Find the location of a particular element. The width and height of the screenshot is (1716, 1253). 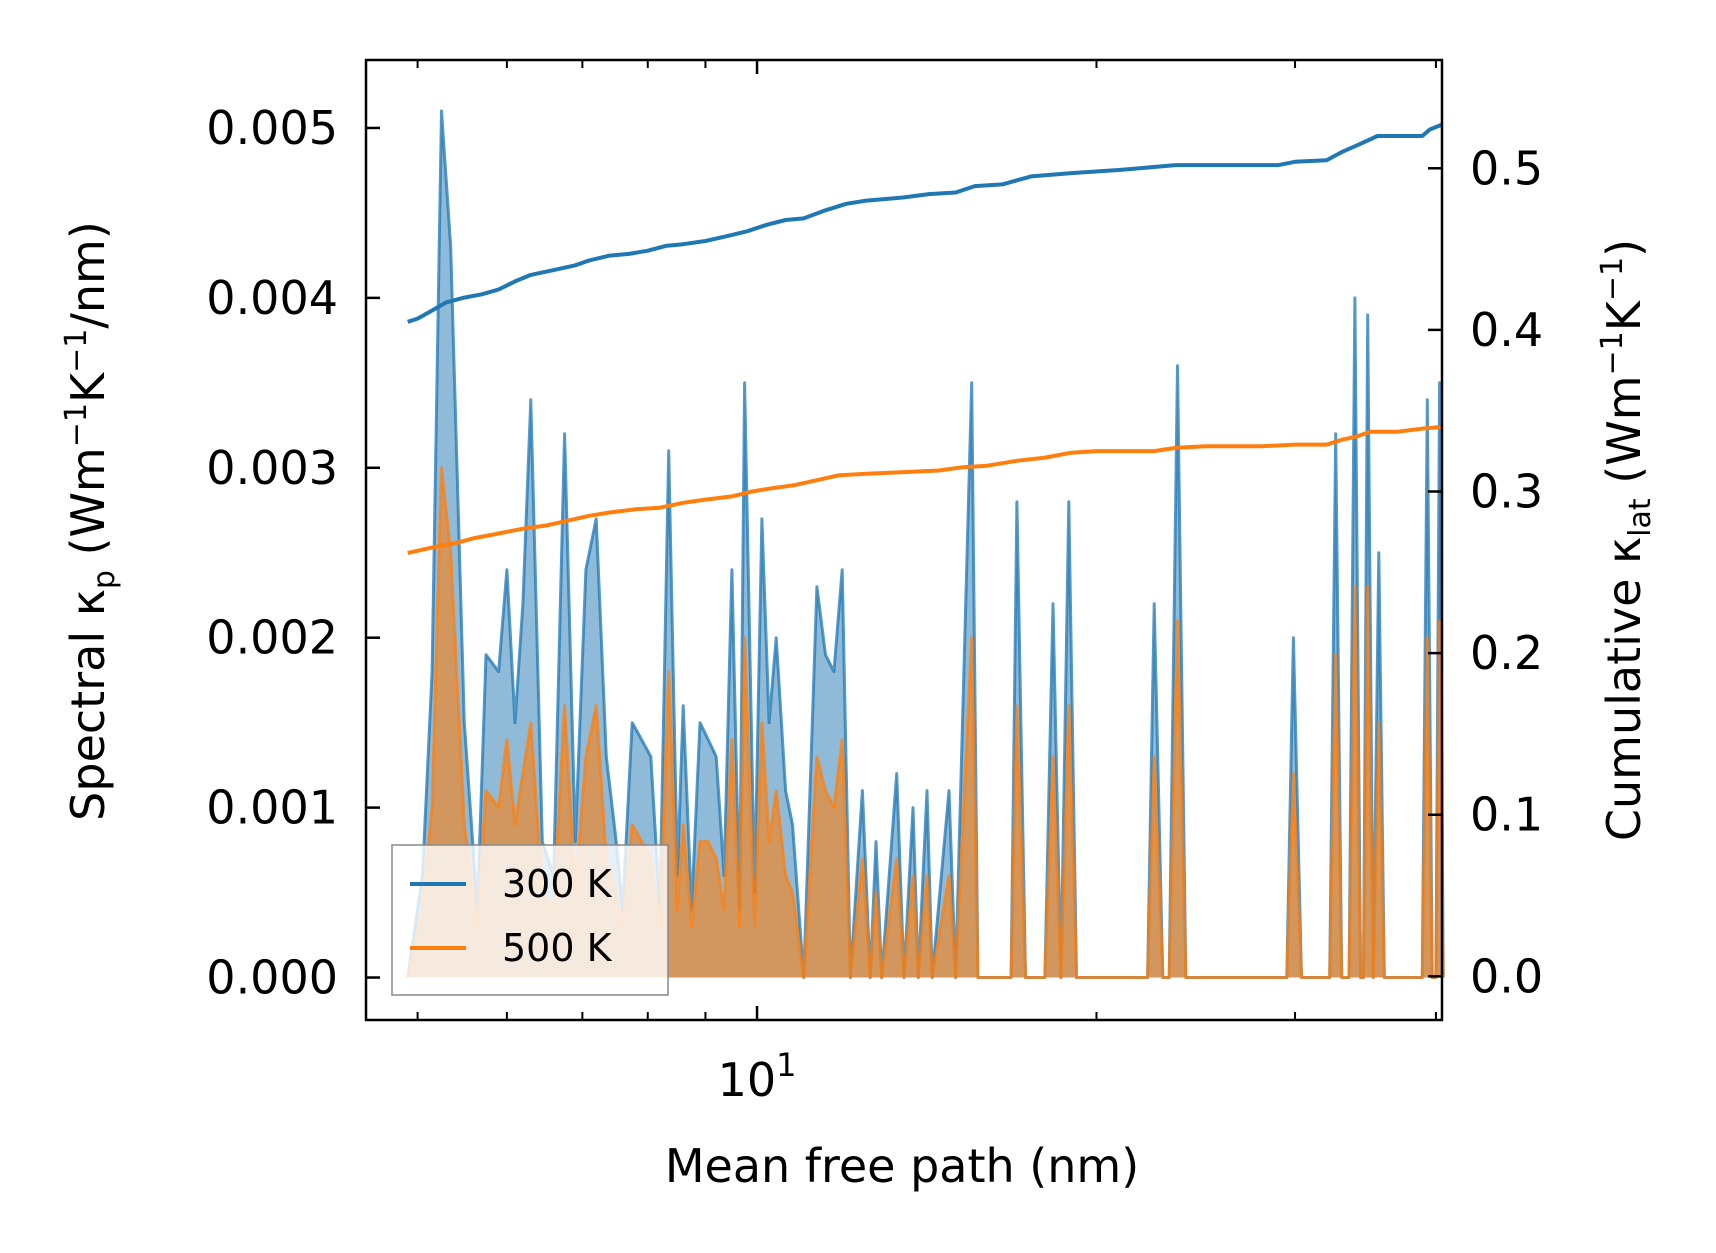

legend: 300 K 500 K is located at coordinates (530, 920).